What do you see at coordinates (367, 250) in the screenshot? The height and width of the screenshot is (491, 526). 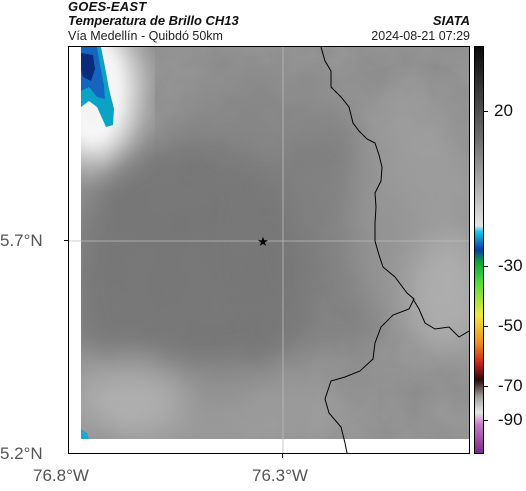 I see `department-border` at bounding box center [367, 250].